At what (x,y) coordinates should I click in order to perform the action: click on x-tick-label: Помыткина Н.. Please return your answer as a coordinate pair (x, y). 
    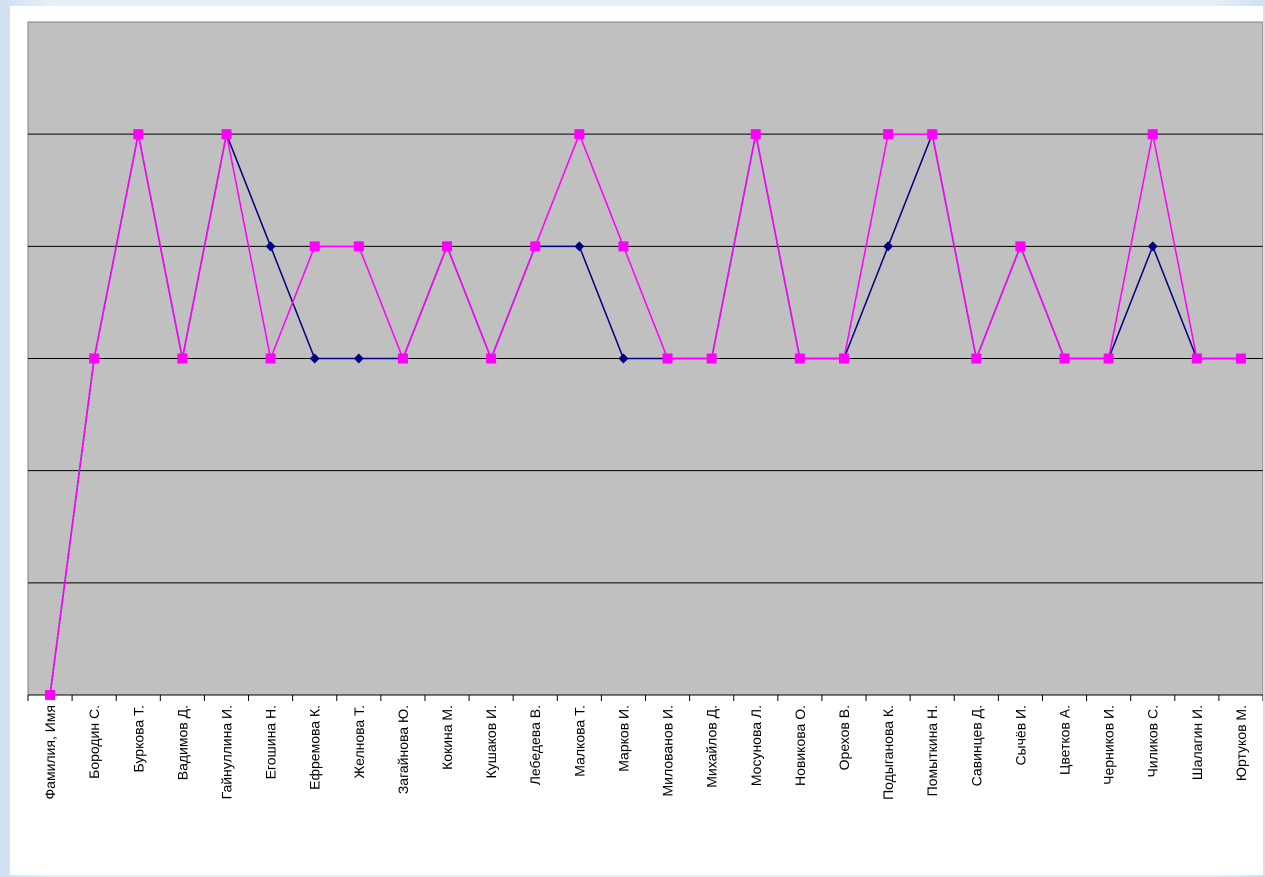
    Looking at the image, I should click on (932, 750).